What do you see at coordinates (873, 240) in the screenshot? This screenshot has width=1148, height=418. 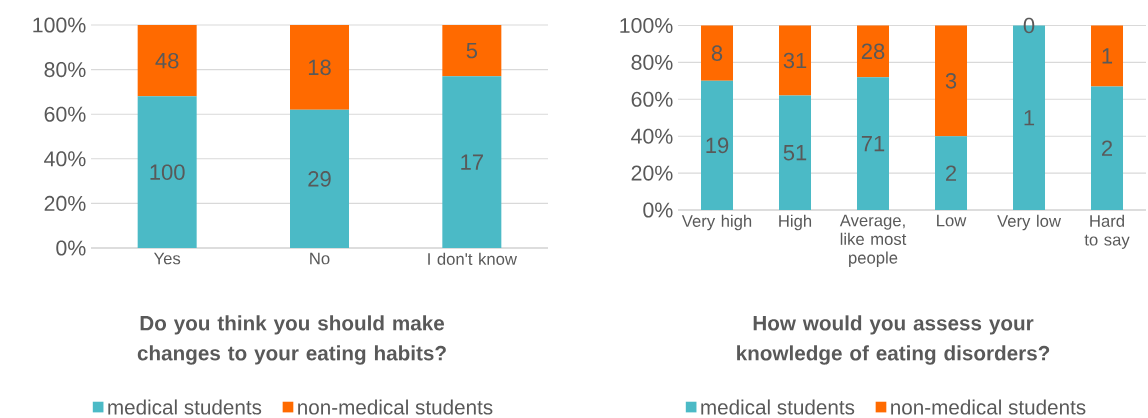 I see `x-tick-label: Average, like most people` at bounding box center [873, 240].